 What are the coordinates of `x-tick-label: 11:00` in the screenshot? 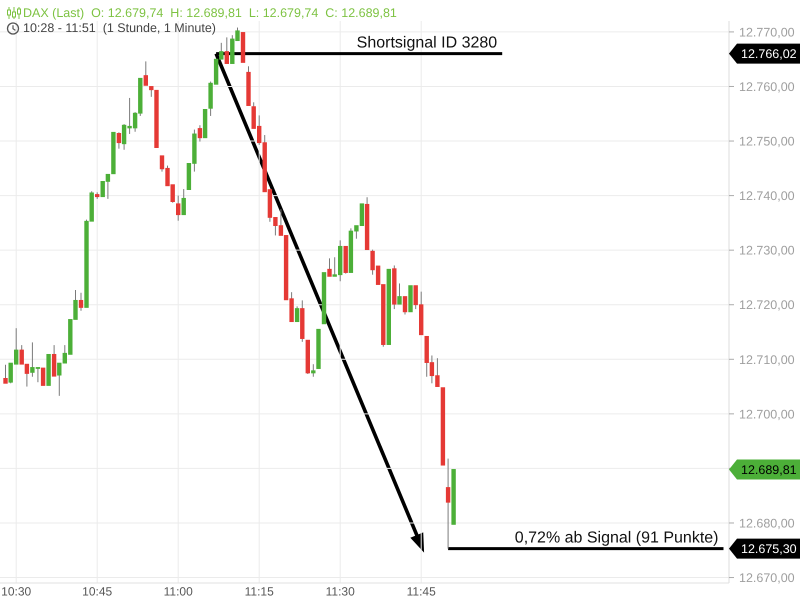 It's located at (179, 591).